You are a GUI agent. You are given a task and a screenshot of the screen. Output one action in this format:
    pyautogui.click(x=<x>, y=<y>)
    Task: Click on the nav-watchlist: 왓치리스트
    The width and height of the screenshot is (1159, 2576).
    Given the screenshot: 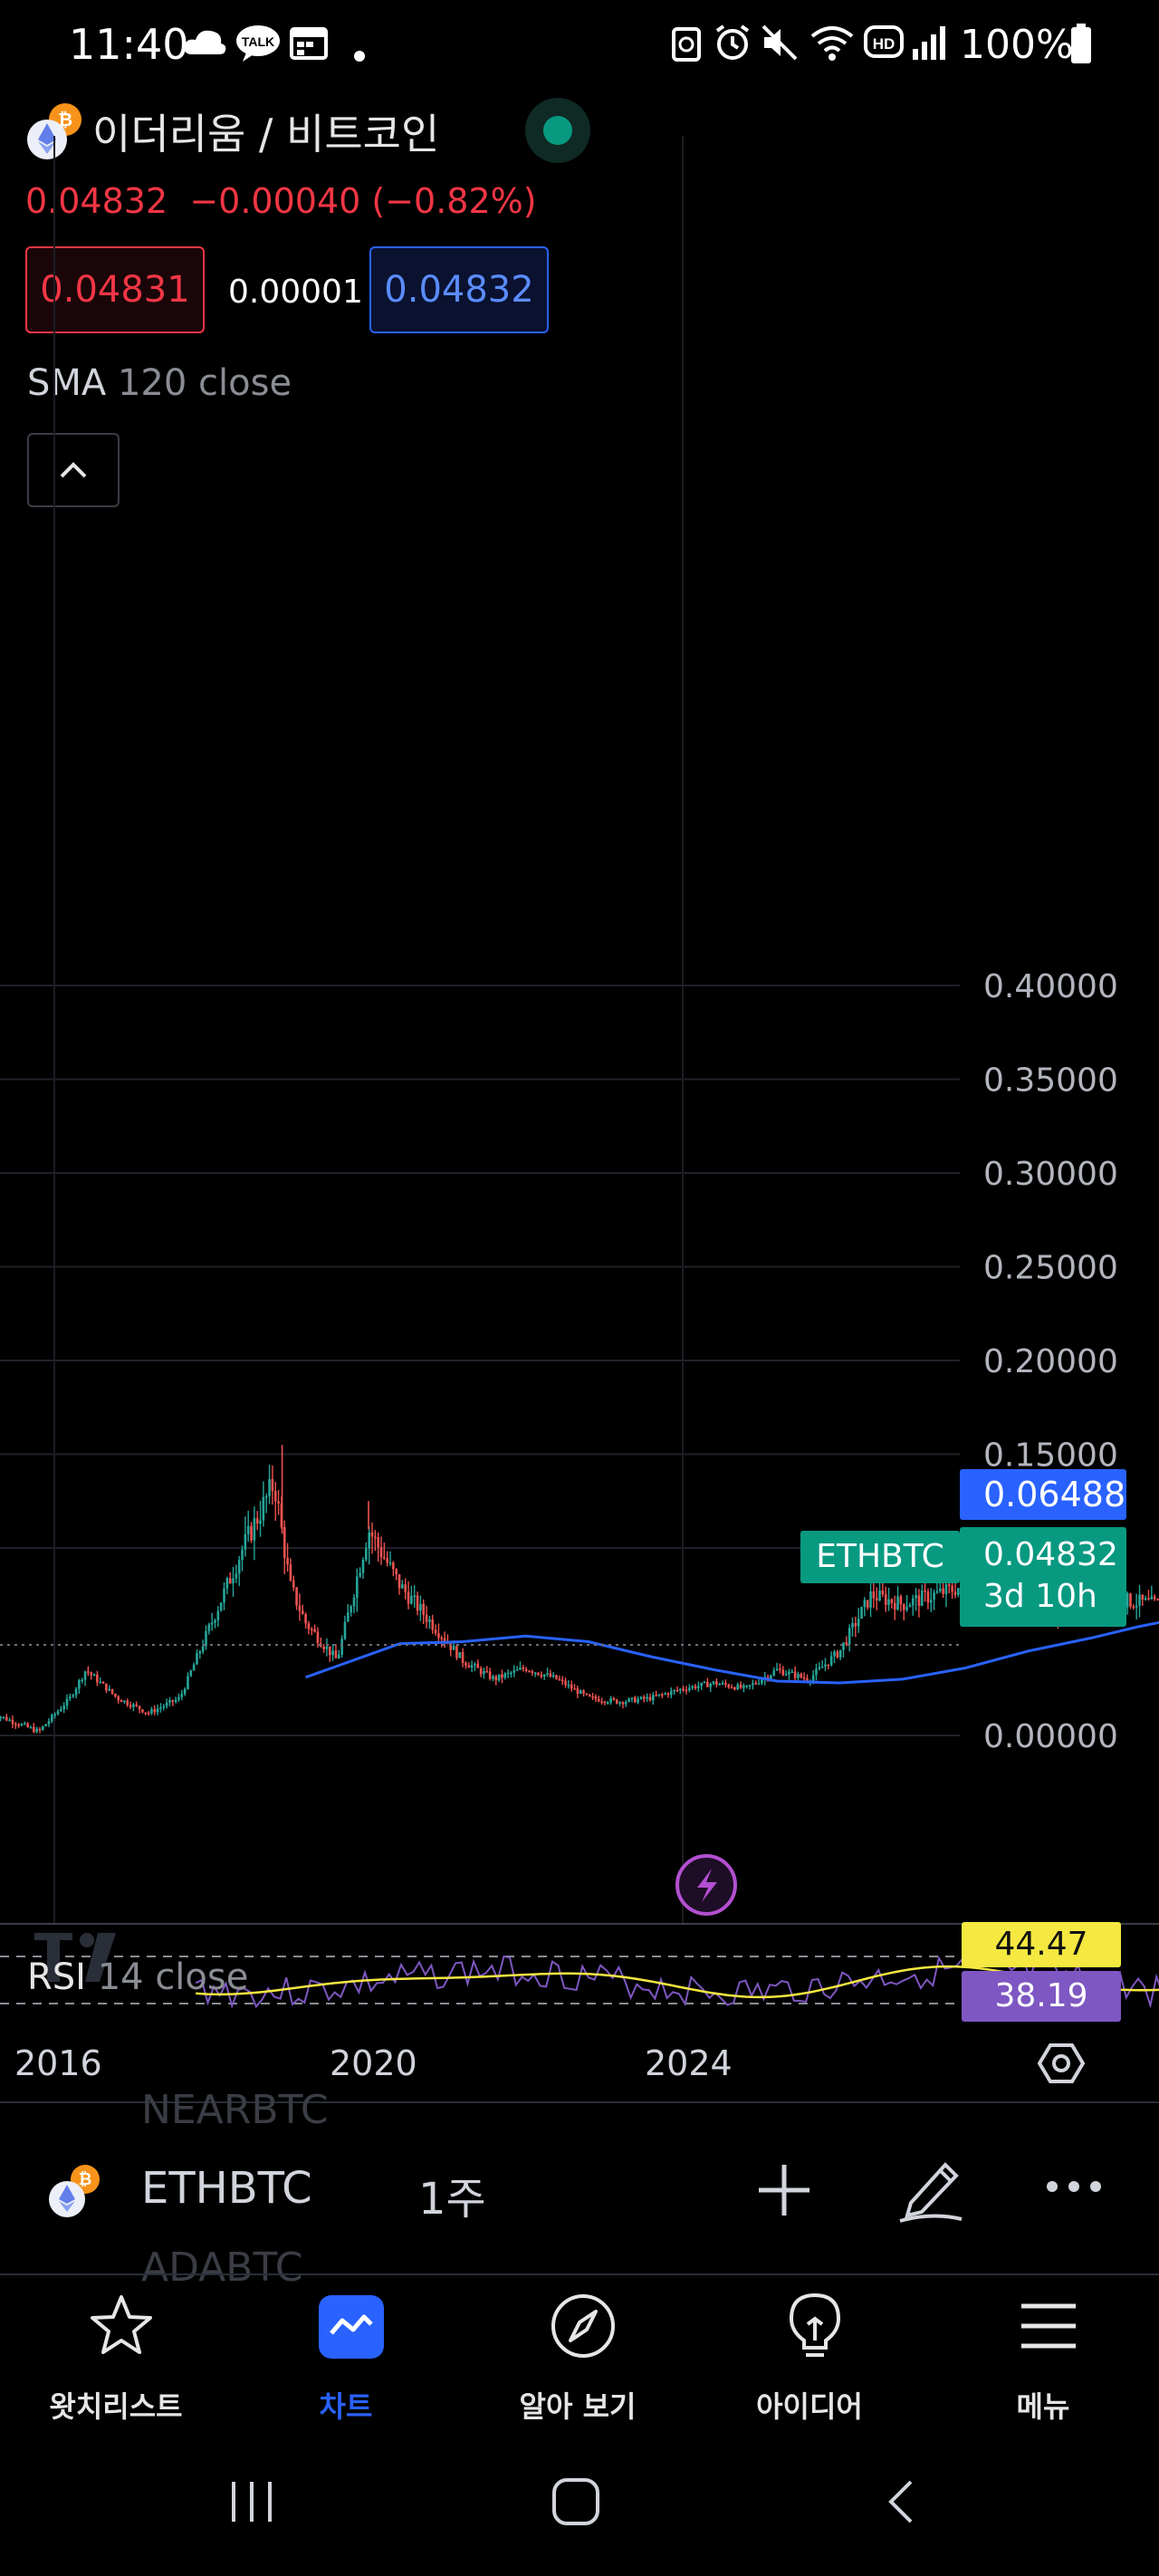 What is the action you would take?
    pyautogui.click(x=116, y=2355)
    